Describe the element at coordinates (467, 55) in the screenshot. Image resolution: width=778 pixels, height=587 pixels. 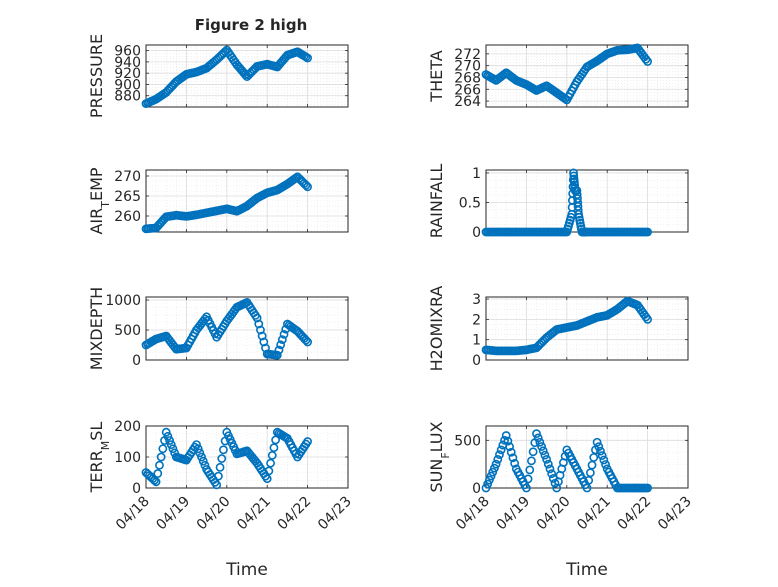
I see `y-tick-label: 272` at that location.